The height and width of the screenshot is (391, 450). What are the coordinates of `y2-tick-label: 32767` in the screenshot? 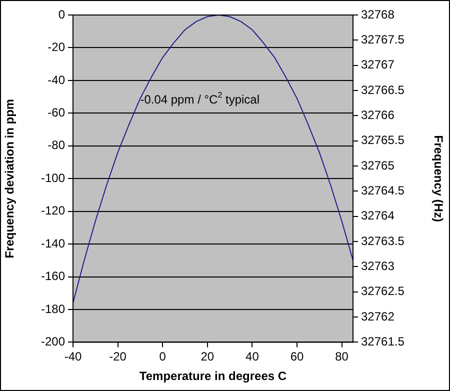 It's located at (378, 65).